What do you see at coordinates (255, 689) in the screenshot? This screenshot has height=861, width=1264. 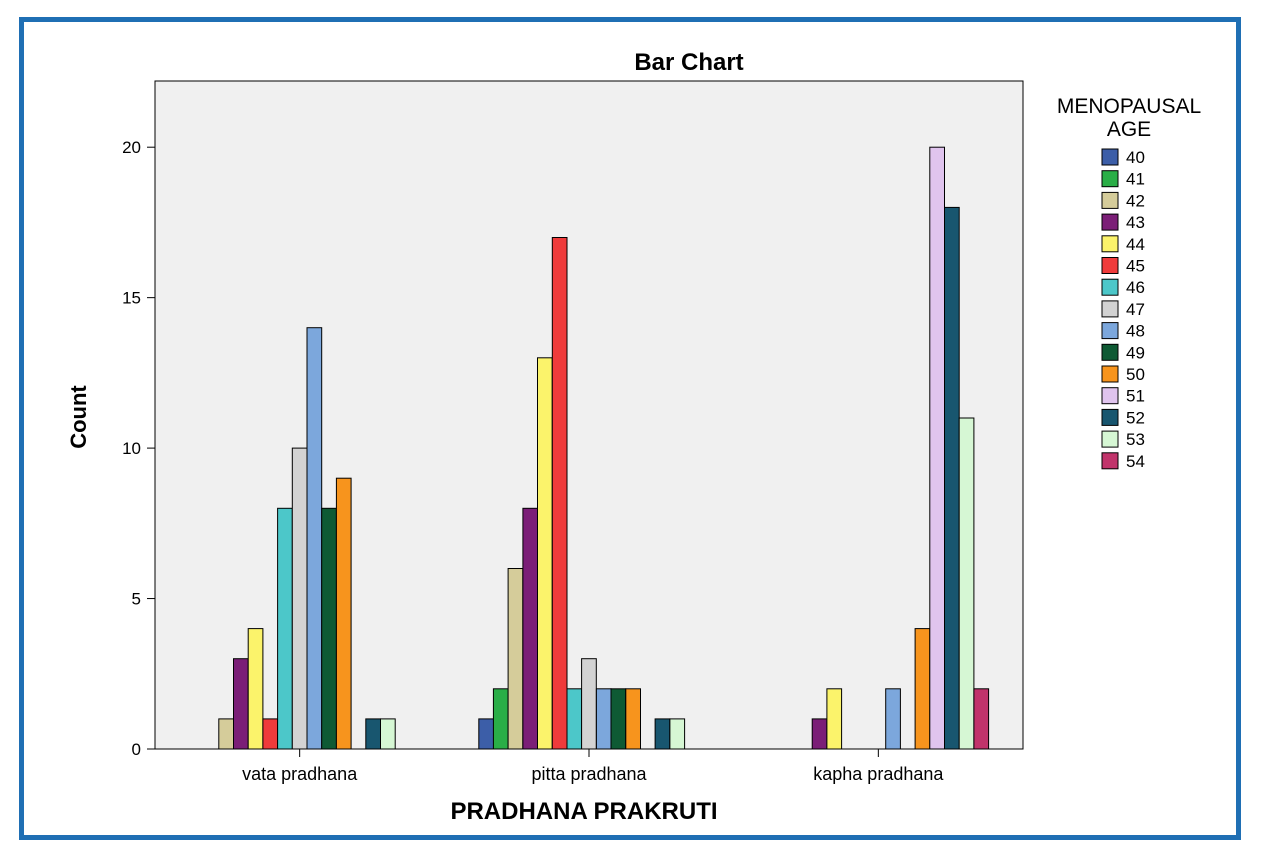 I see `bar-44-vata-pradhana` at bounding box center [255, 689].